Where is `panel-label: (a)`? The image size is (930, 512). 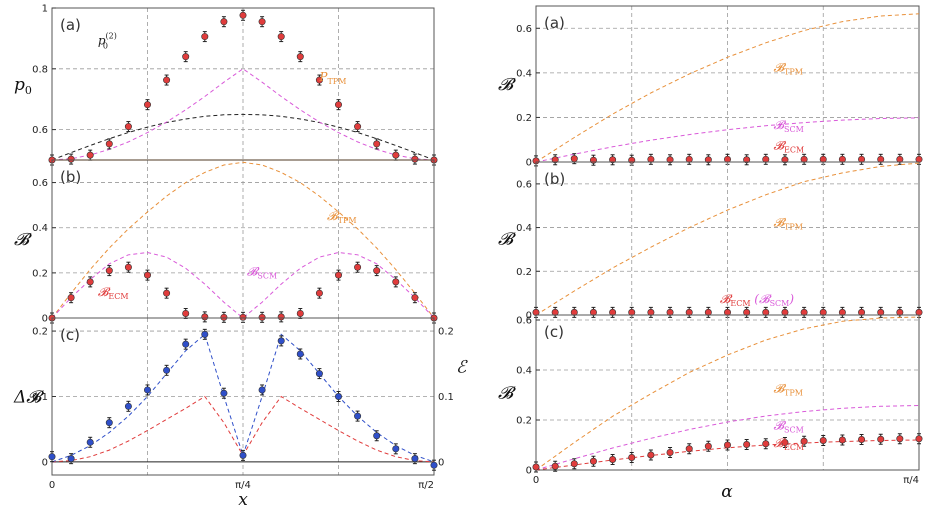
panel-label: (a) is located at coordinates (70, 25).